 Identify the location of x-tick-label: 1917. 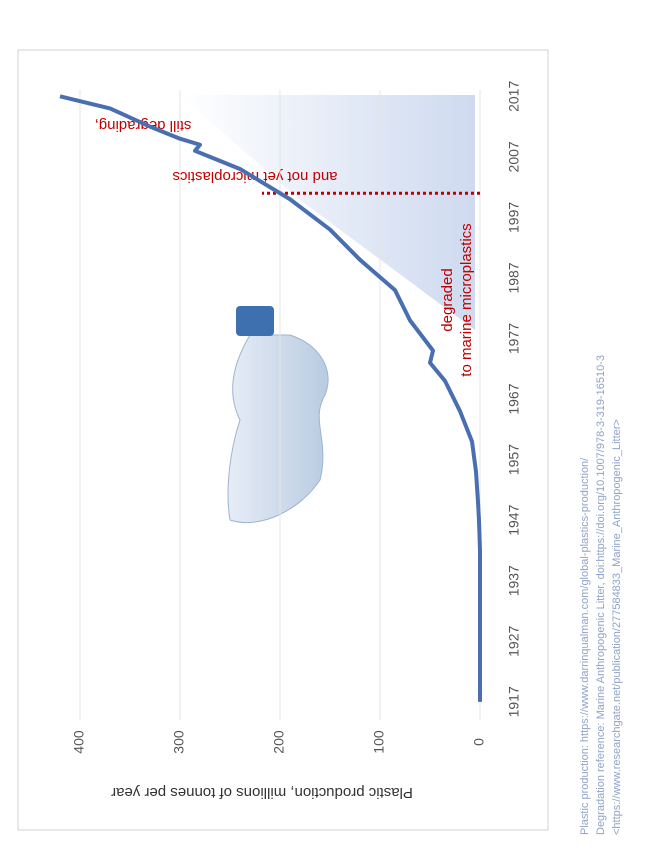
(514, 701).